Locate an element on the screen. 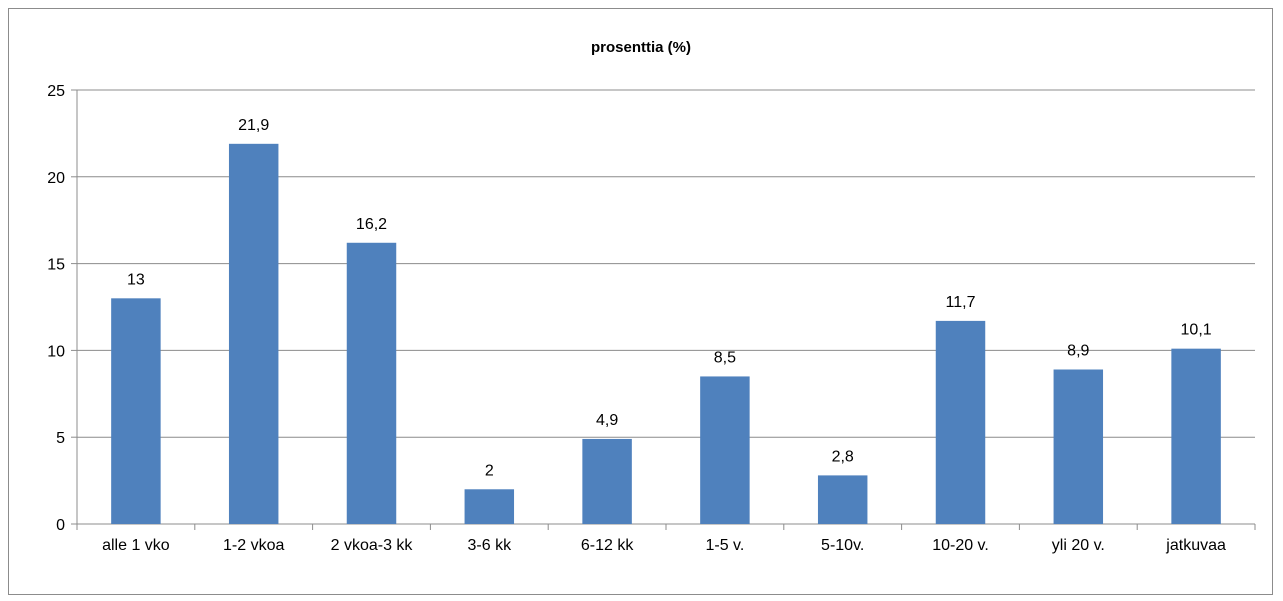  data-label-1: 21,9 is located at coordinates (253, 125).